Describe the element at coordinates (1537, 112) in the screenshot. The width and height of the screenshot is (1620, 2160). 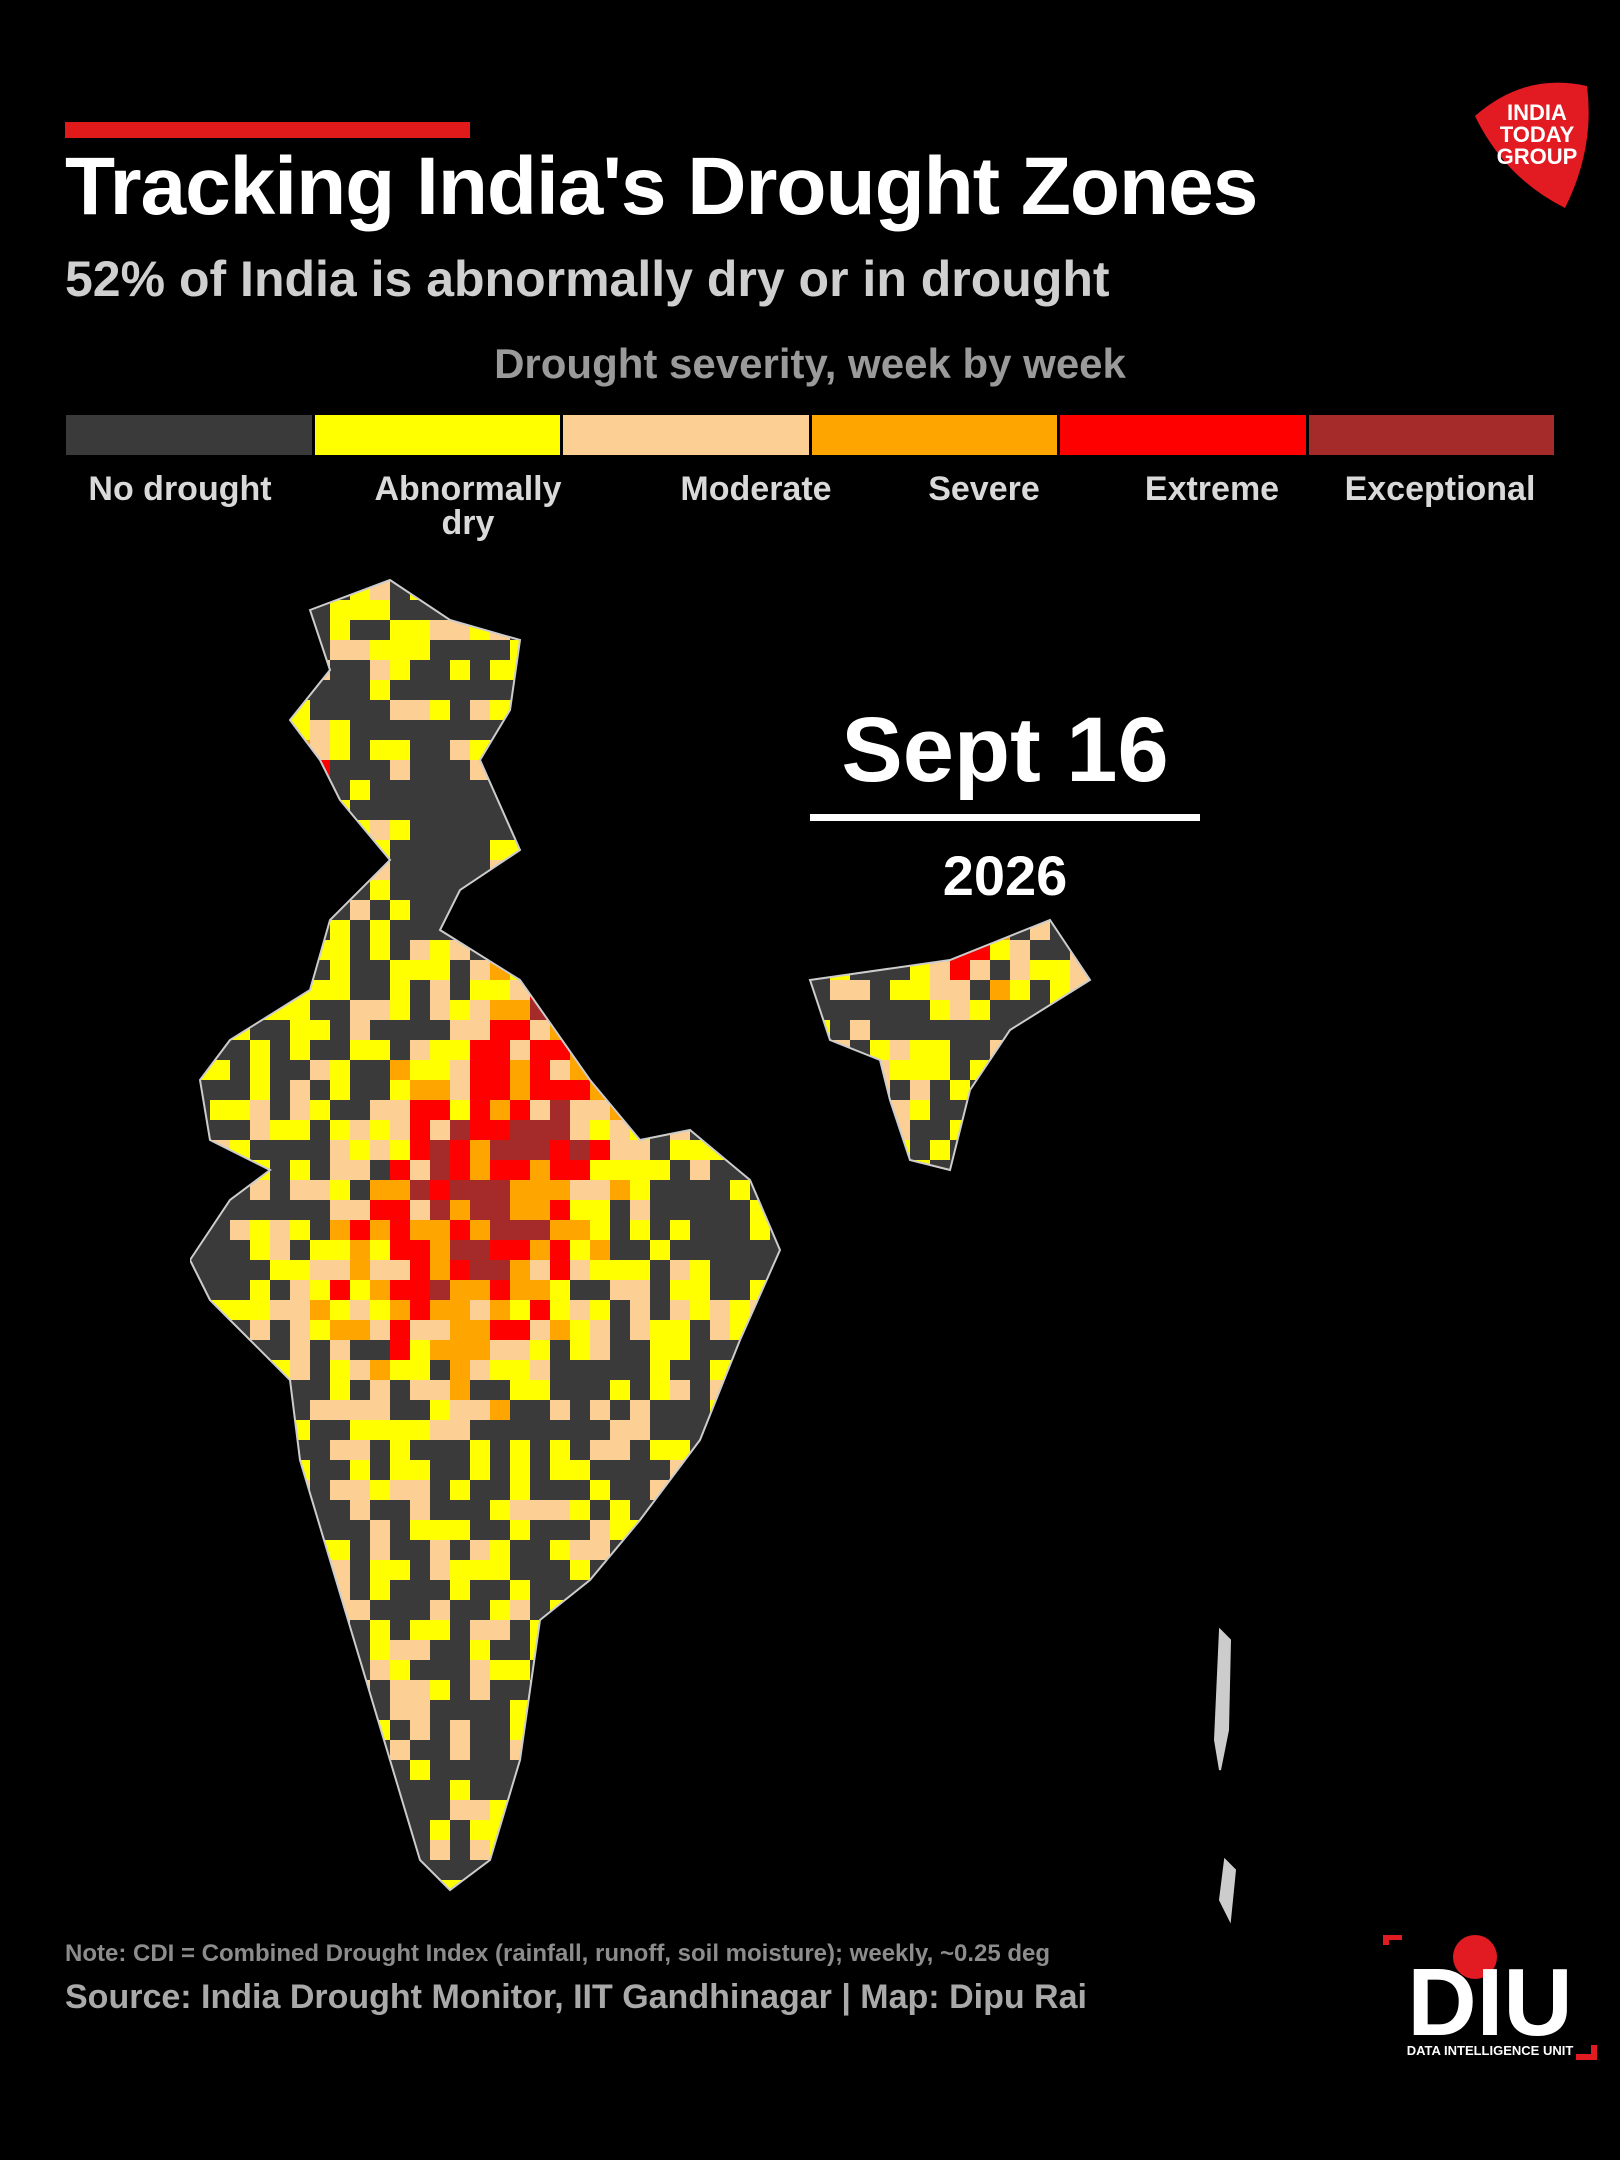
I see `svg-text: INDIA` at that location.